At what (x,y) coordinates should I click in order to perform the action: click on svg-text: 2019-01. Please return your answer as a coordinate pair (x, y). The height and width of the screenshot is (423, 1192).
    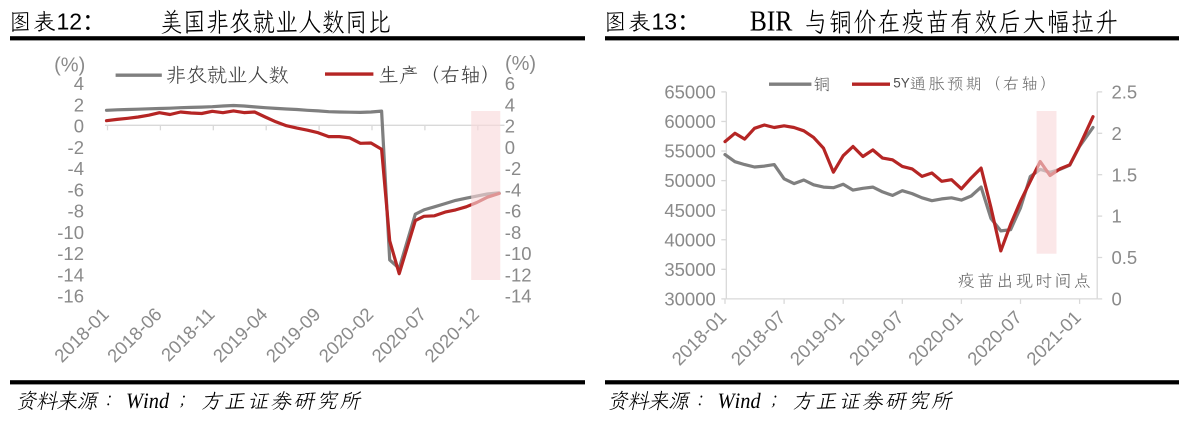
    Looking at the image, I should click on (817, 337).